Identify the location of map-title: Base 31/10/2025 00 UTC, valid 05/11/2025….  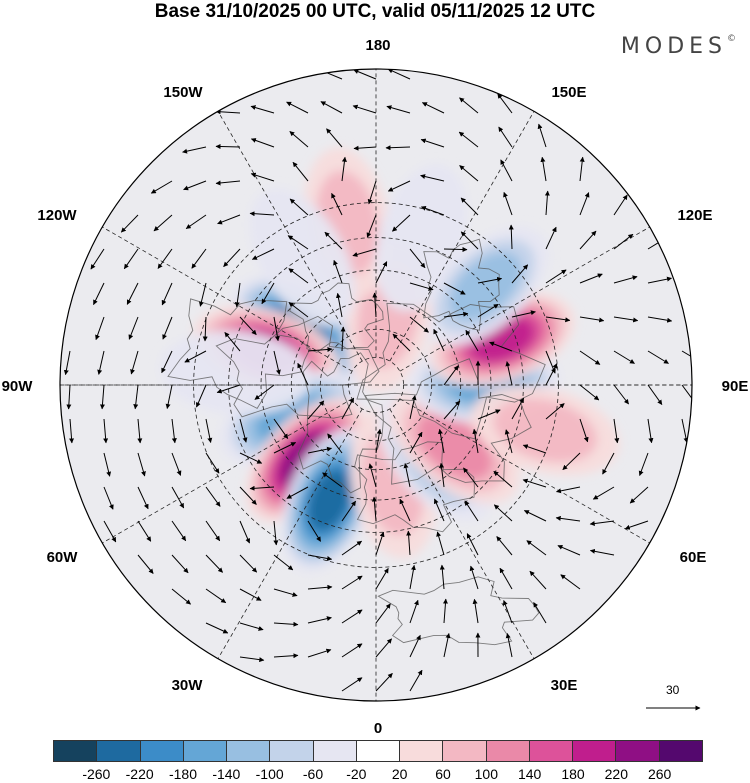
(375, 11).